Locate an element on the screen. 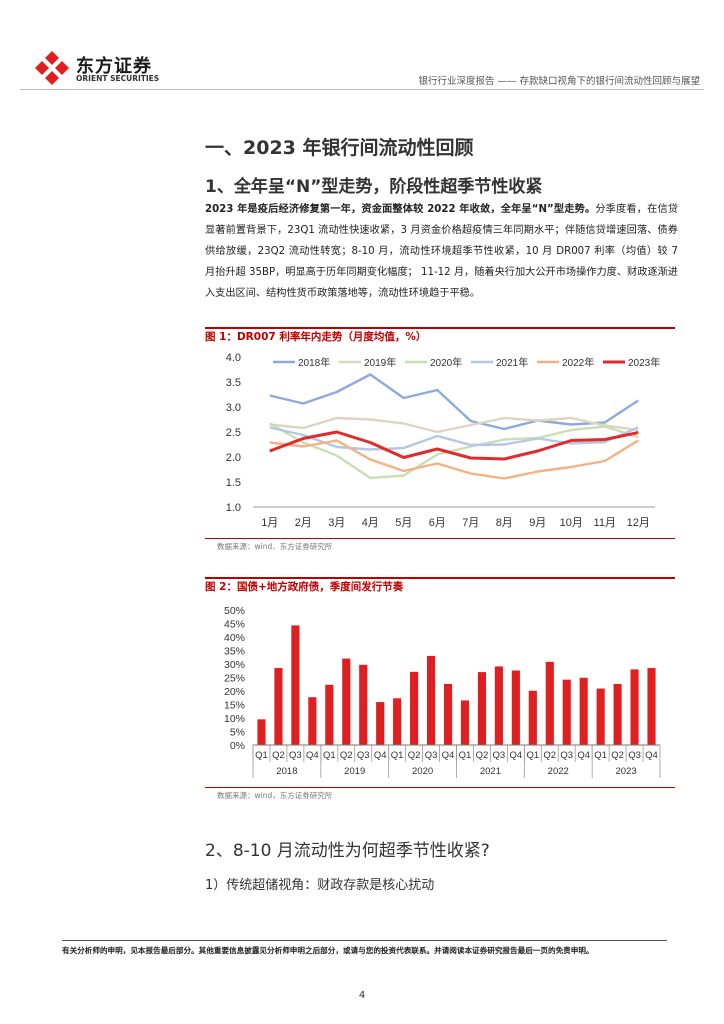  figure1-title: 图 1：DR007 利率年内走势（月度均值，%） is located at coordinates (316, 337).